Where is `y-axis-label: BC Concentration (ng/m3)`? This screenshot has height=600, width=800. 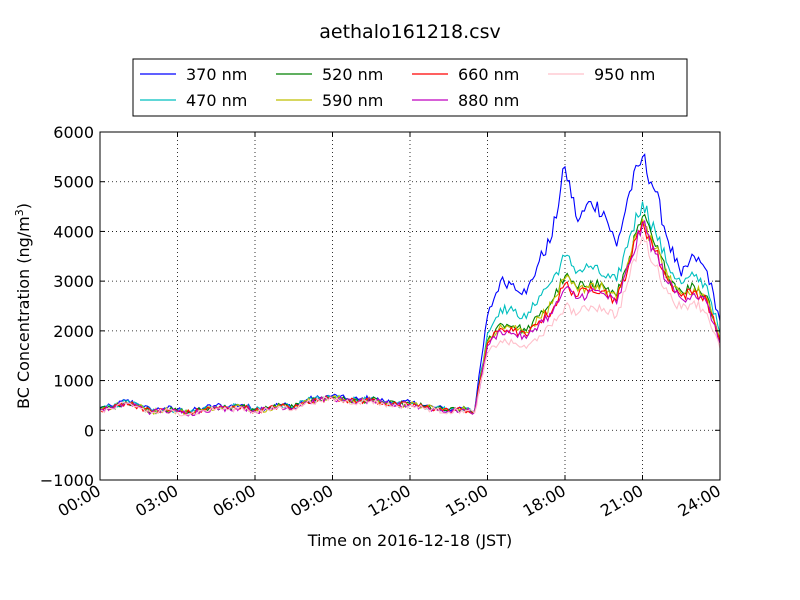 y-axis-label: BC Concentration (ng/m3) is located at coordinates (23, 306).